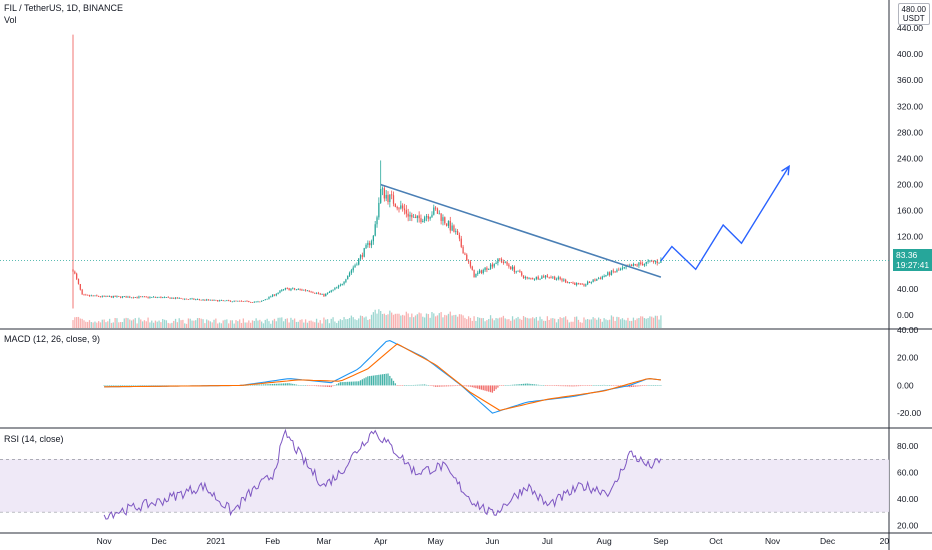 The width and height of the screenshot is (932, 550). Describe the element at coordinates (785, 170) in the screenshot. I see `projection-arrowhead` at that location.